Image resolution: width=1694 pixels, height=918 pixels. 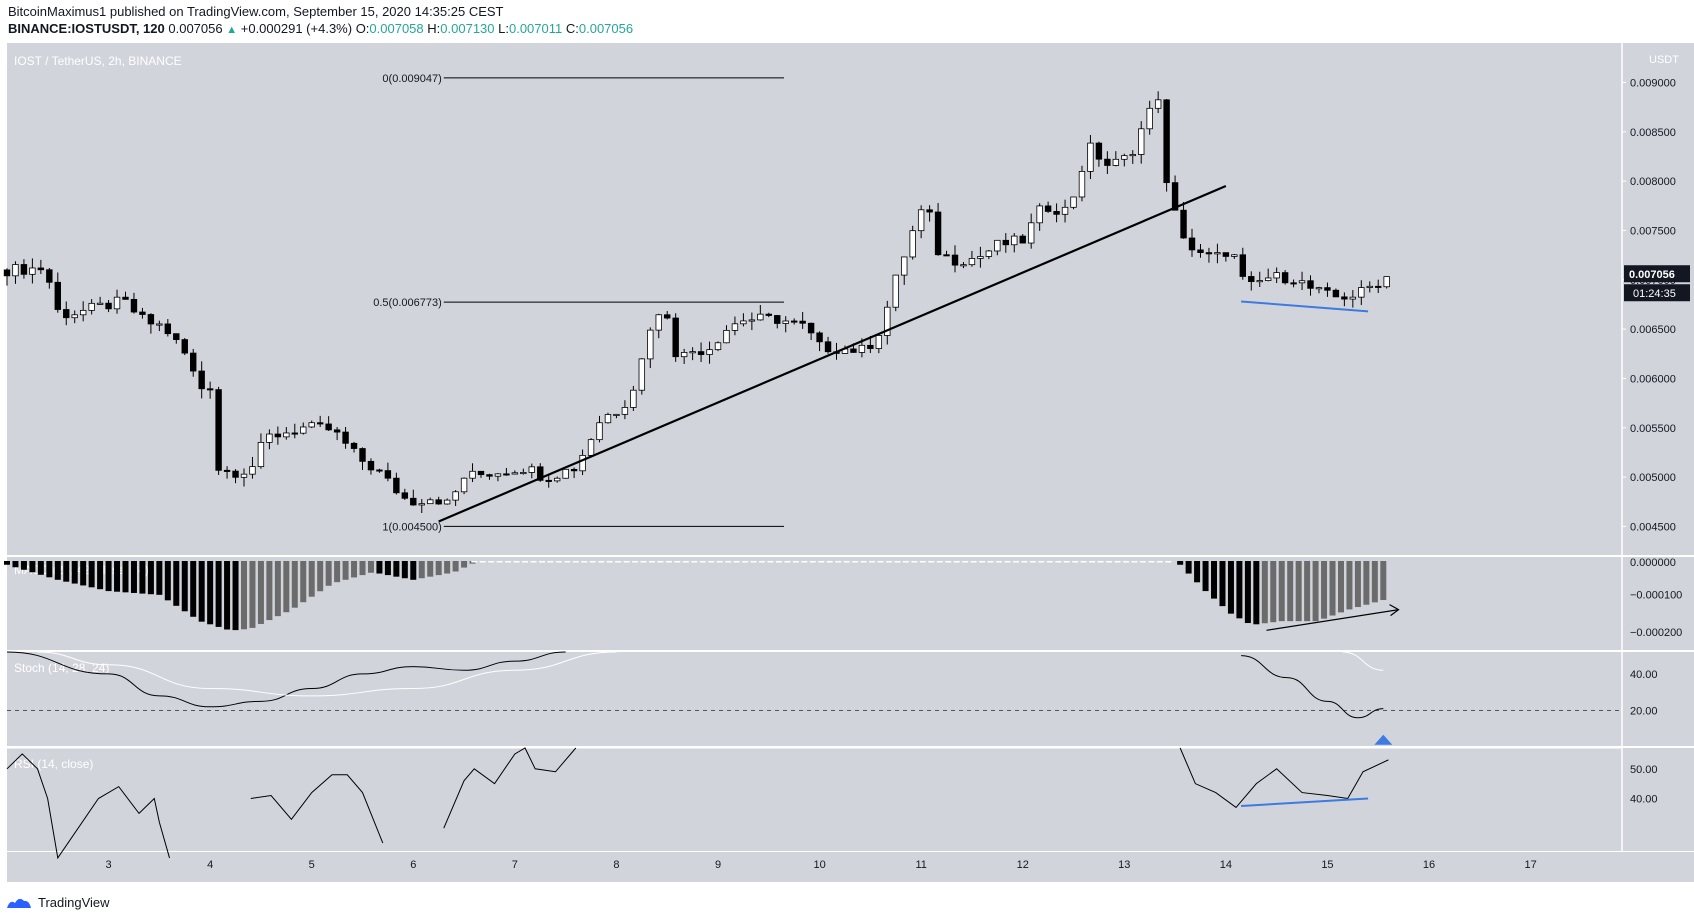 What do you see at coordinates (296, 28) in the screenshot?
I see `price-change: +0.000291 (+4.3%)` at bounding box center [296, 28].